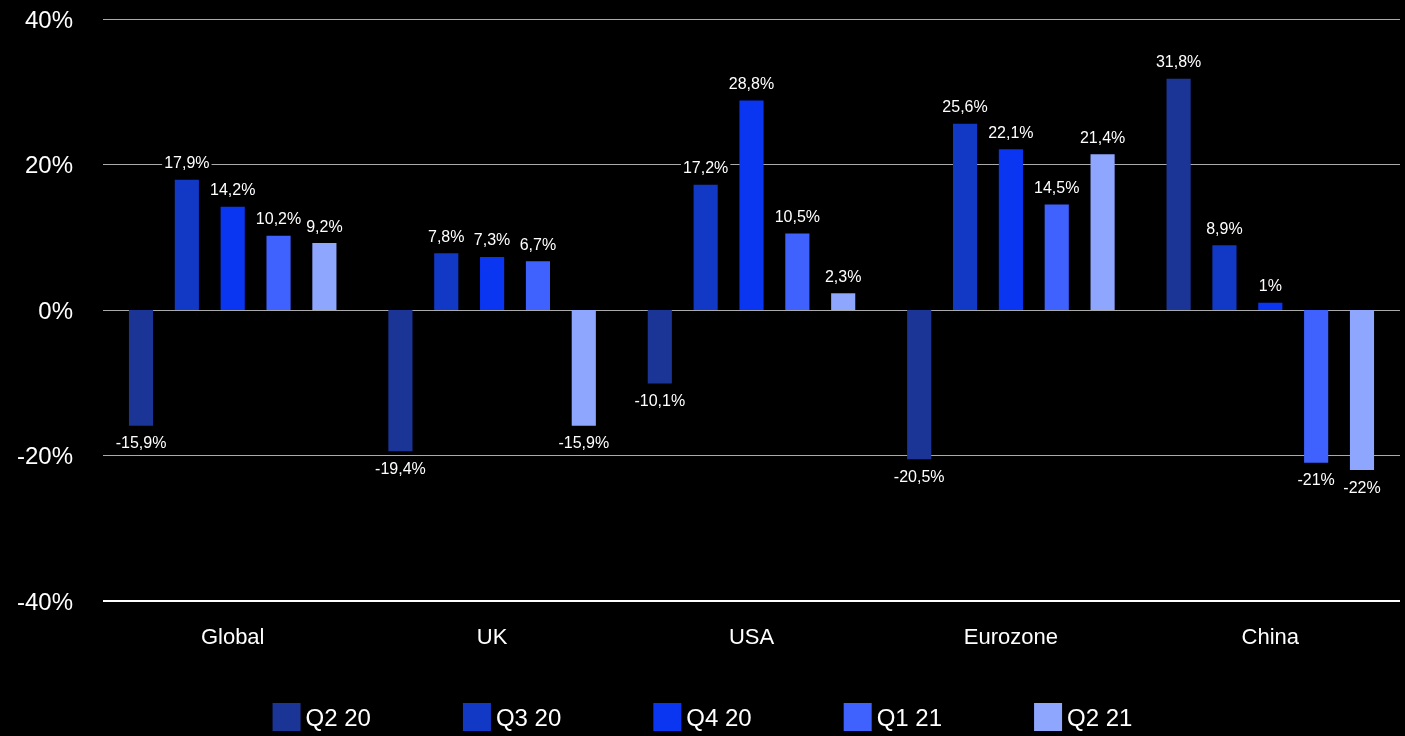 This screenshot has width=1405, height=736. I want to click on data-label: 22,1%, so click(1011, 132).